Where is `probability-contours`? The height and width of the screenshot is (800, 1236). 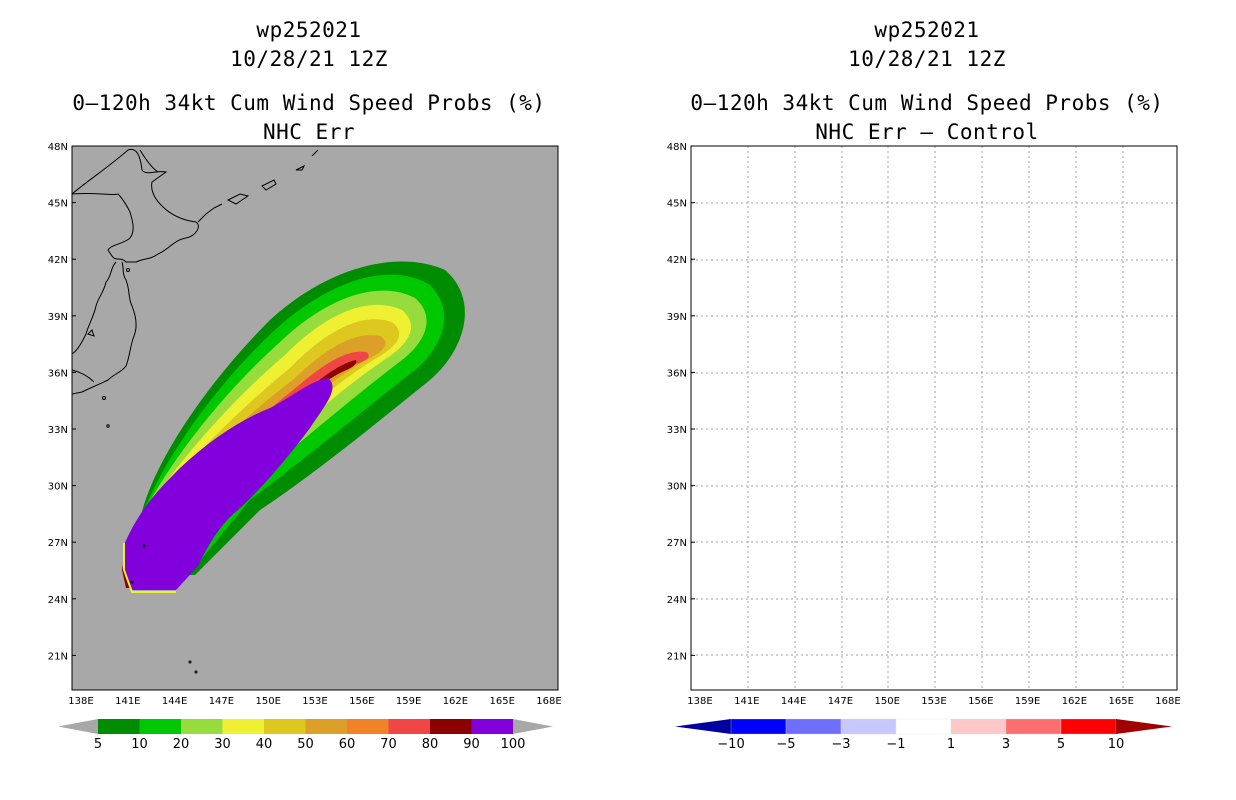 probability-contours is located at coordinates (293, 427).